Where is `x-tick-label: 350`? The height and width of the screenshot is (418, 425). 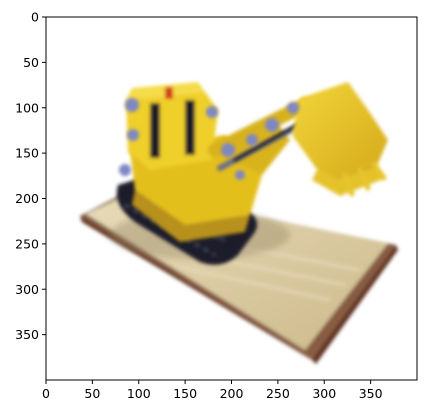
x-tick-label: 350 is located at coordinates (371, 393).